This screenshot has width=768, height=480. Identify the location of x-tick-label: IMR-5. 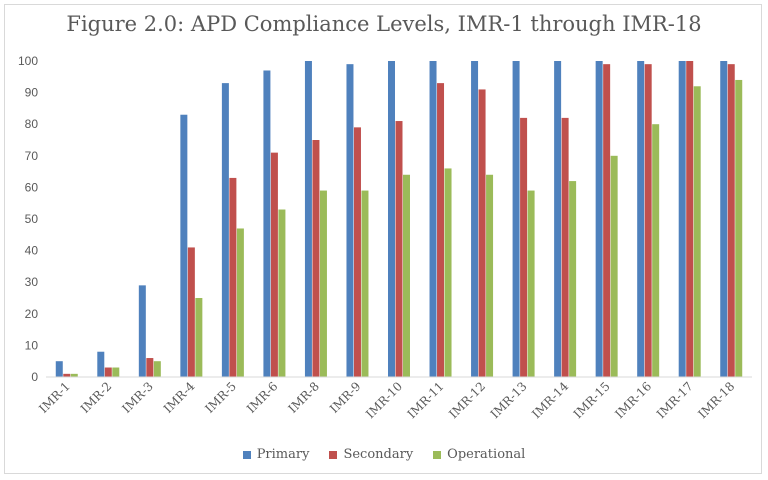
(220, 397).